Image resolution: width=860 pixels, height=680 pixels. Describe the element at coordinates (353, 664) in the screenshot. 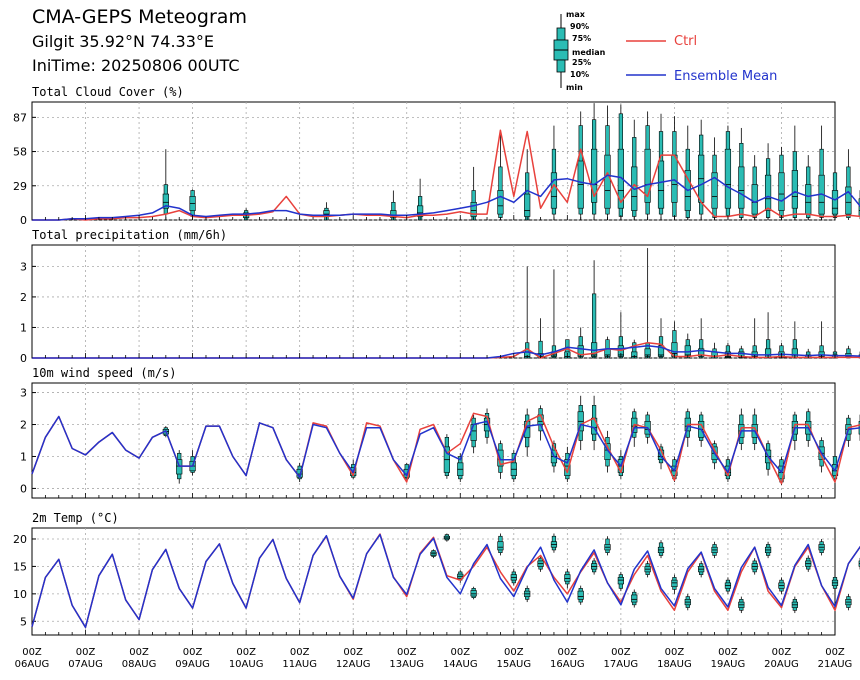

I see `x-date-label: 12AUG` at that location.